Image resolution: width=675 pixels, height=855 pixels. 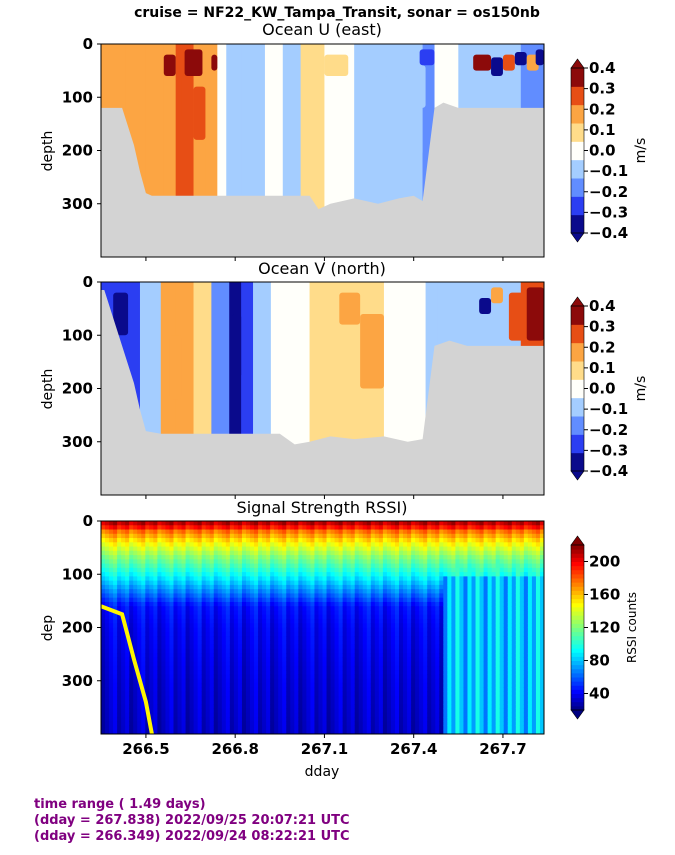 What do you see at coordinates (48, 389) in the screenshot?
I see `panel-v-ylabel: depth` at bounding box center [48, 389].